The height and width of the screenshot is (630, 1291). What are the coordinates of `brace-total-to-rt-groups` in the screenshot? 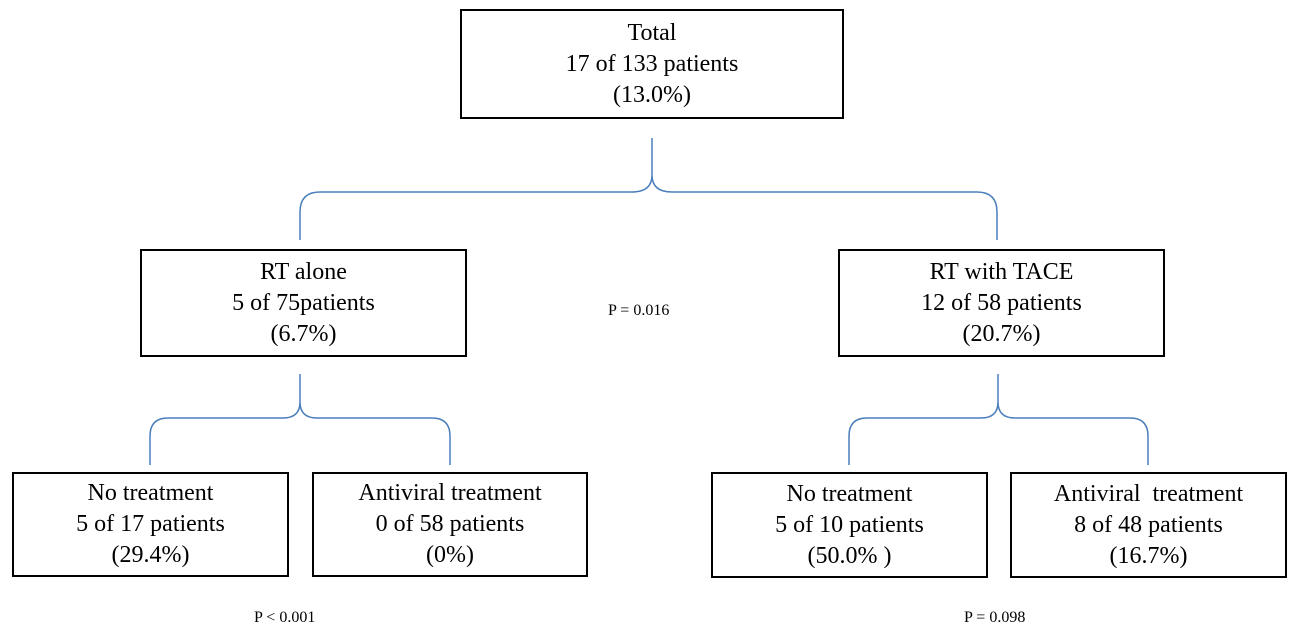 It's located at (648, 189).